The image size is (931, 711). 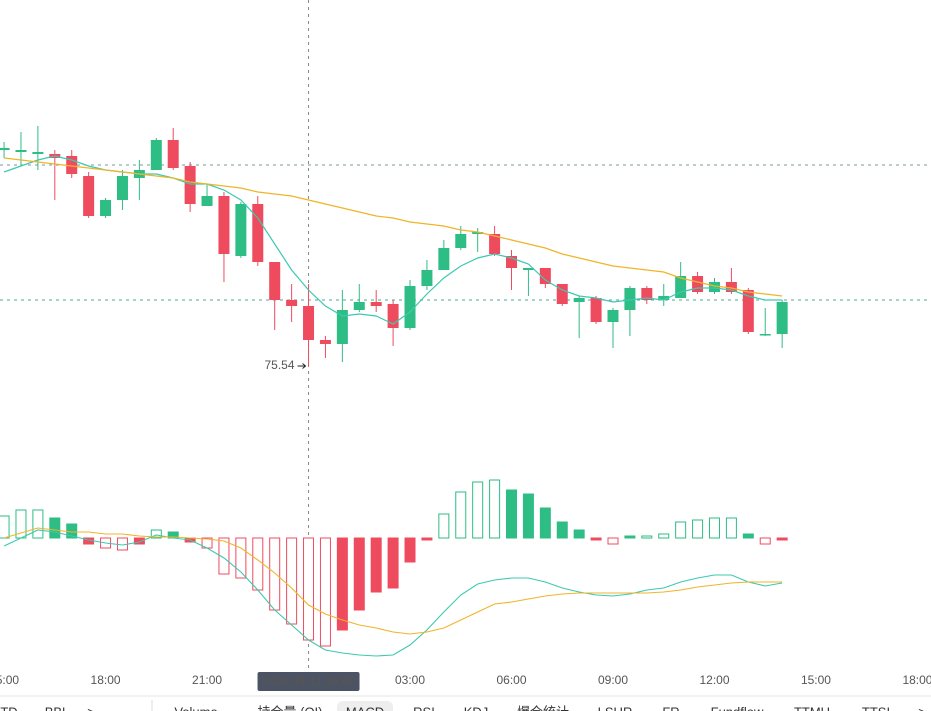 What do you see at coordinates (302, 366) in the screenshot?
I see `low-price-arrow` at bounding box center [302, 366].